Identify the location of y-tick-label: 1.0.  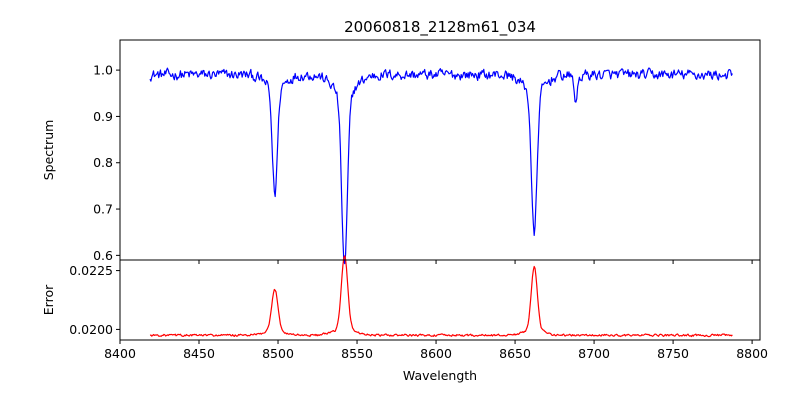
(103, 70).